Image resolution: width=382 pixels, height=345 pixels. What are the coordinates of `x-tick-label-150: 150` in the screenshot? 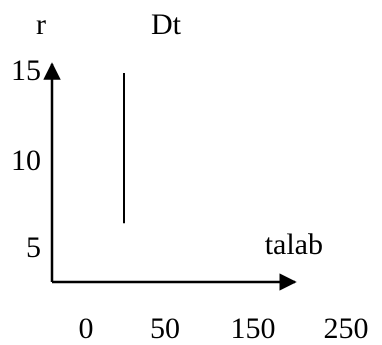 It's located at (253, 328).